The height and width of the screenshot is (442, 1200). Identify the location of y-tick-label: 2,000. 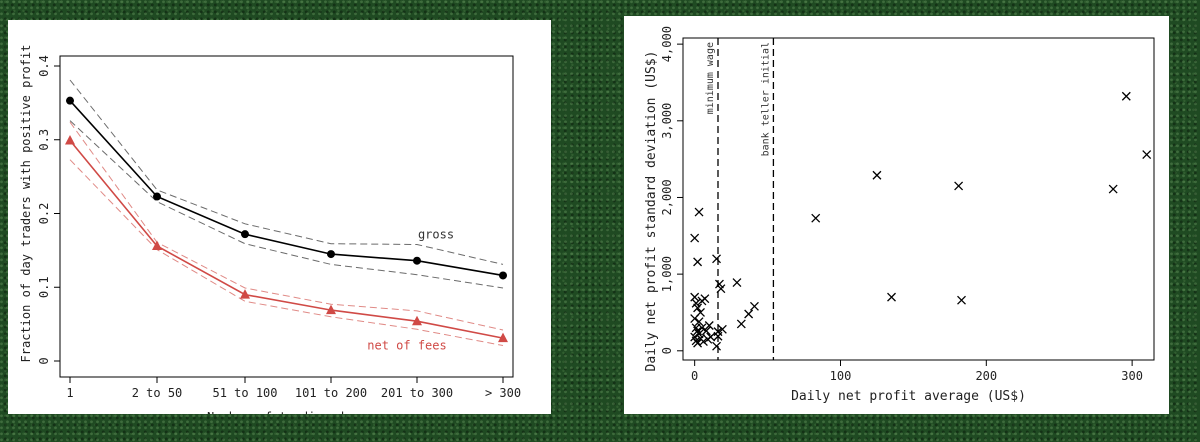
(667, 197).